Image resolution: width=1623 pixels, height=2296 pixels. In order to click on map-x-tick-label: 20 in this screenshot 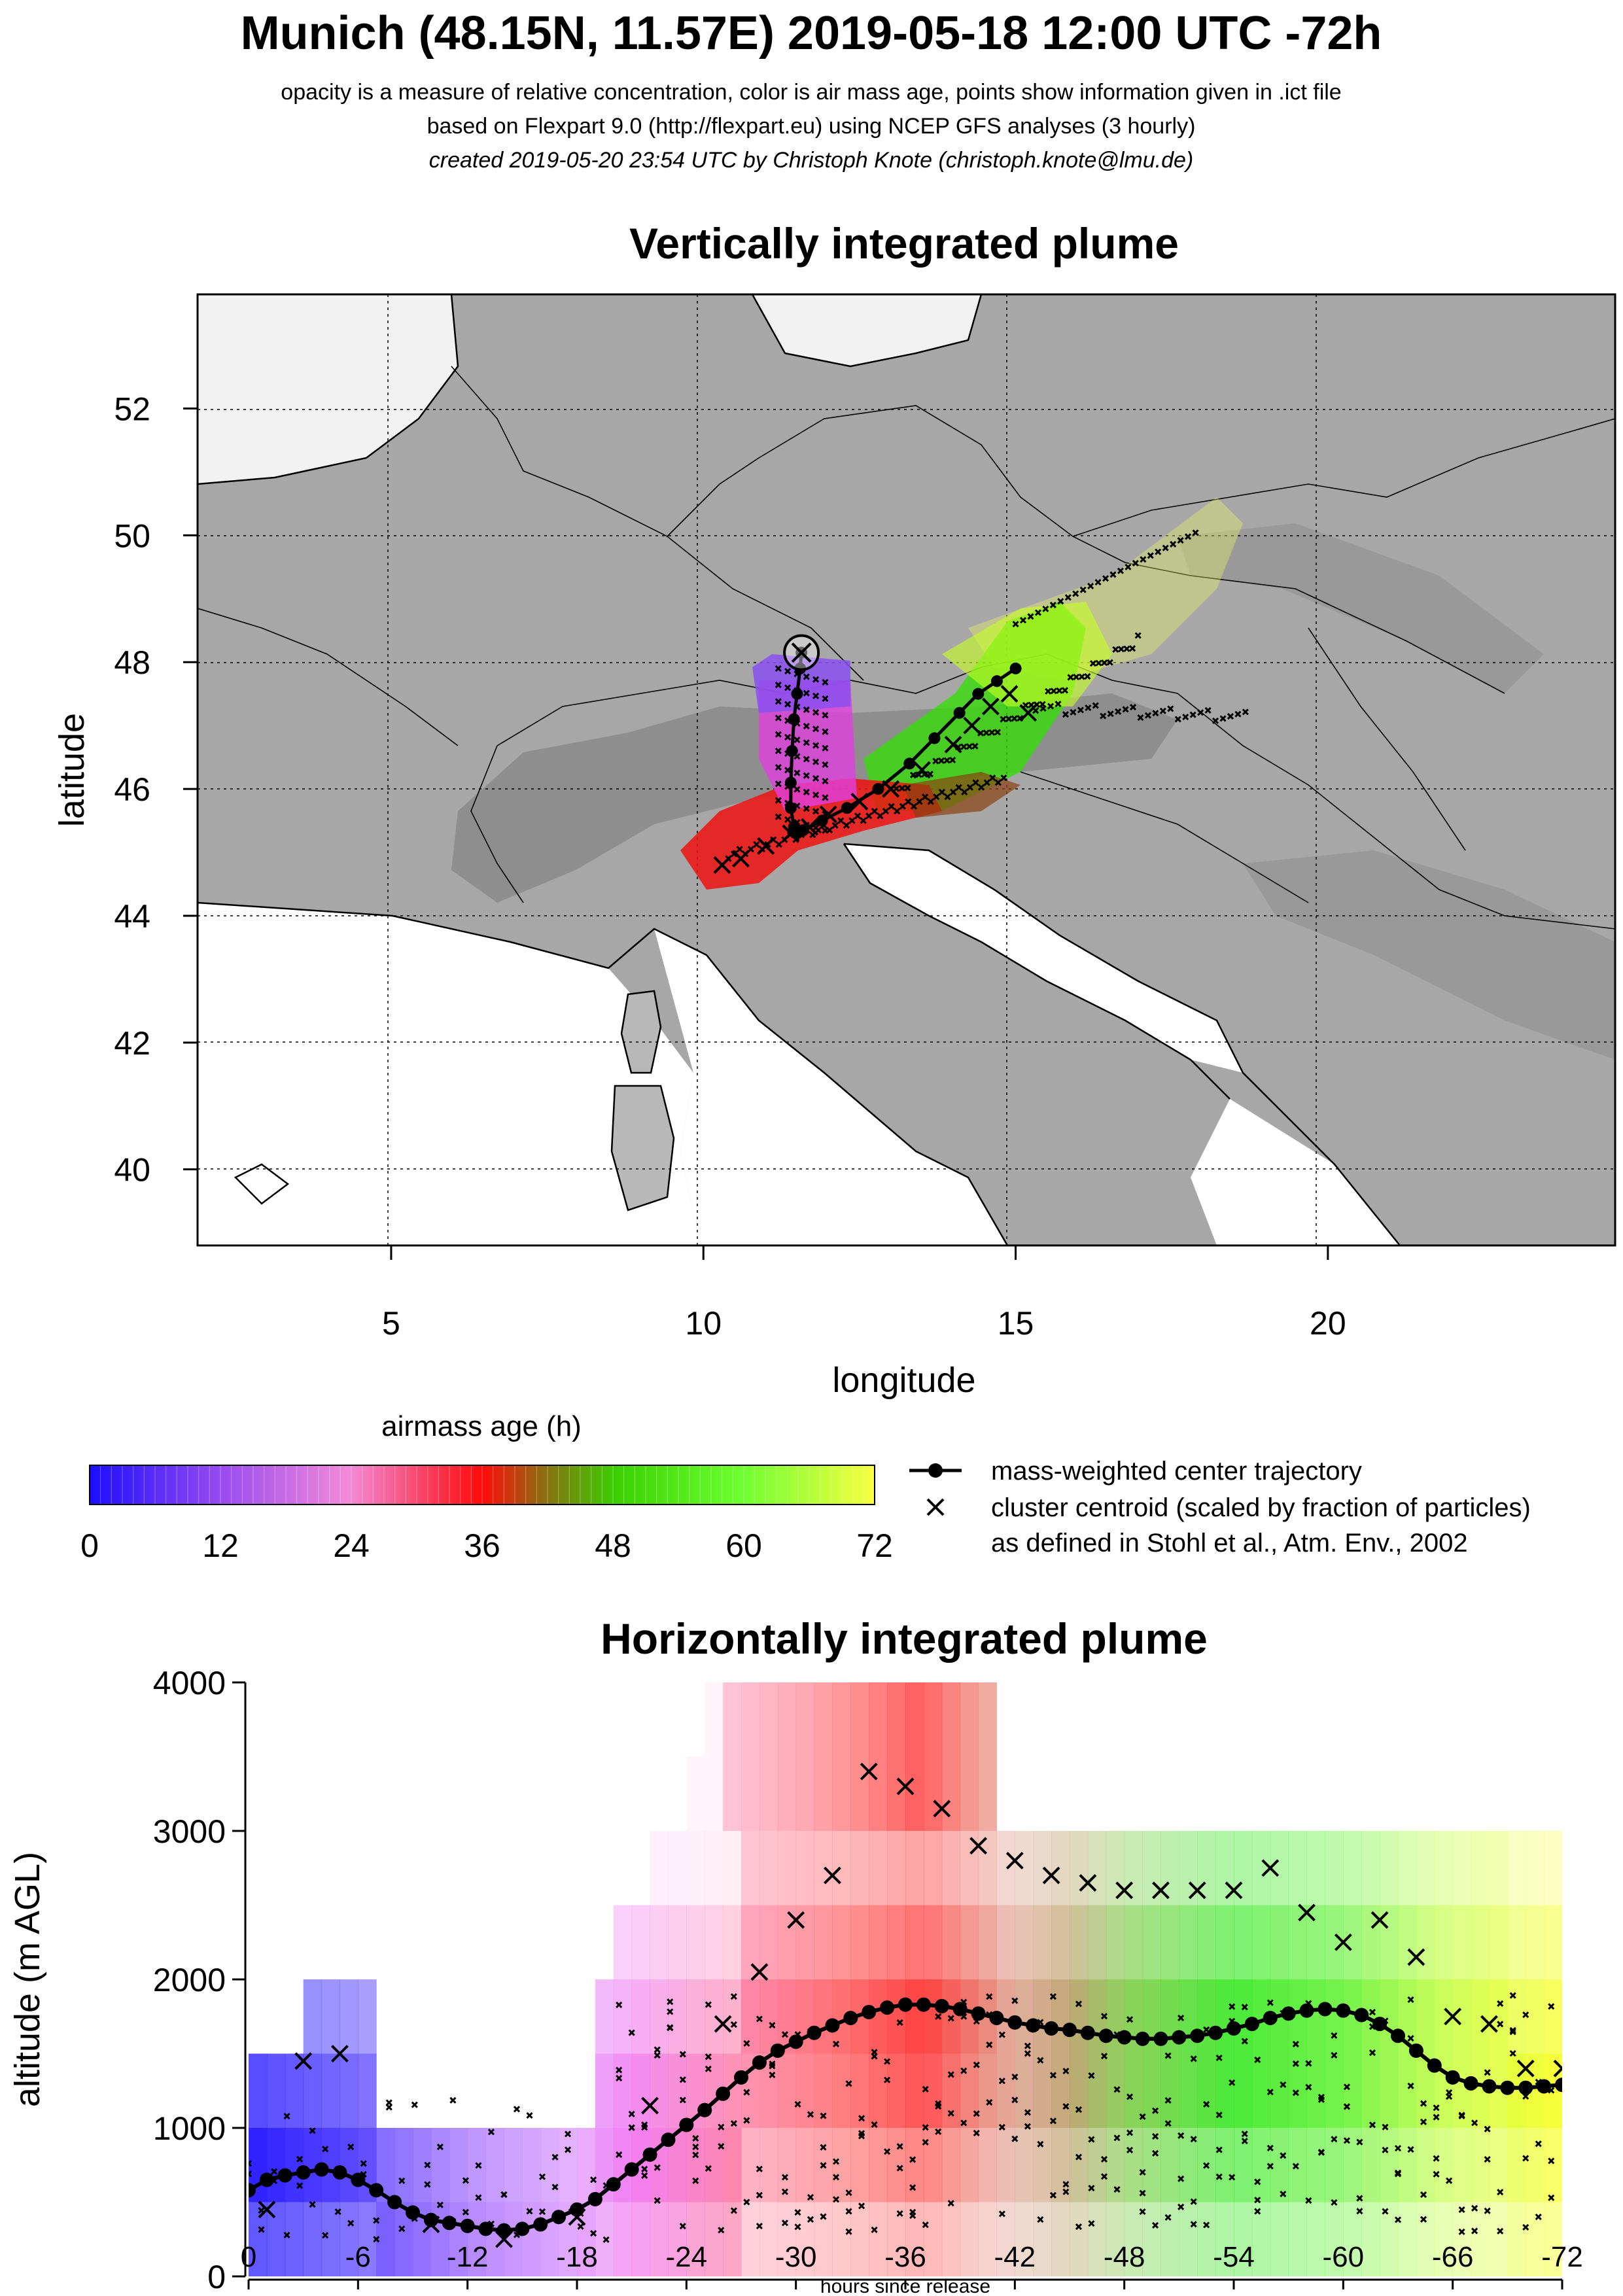, I will do `click(1328, 1323)`.